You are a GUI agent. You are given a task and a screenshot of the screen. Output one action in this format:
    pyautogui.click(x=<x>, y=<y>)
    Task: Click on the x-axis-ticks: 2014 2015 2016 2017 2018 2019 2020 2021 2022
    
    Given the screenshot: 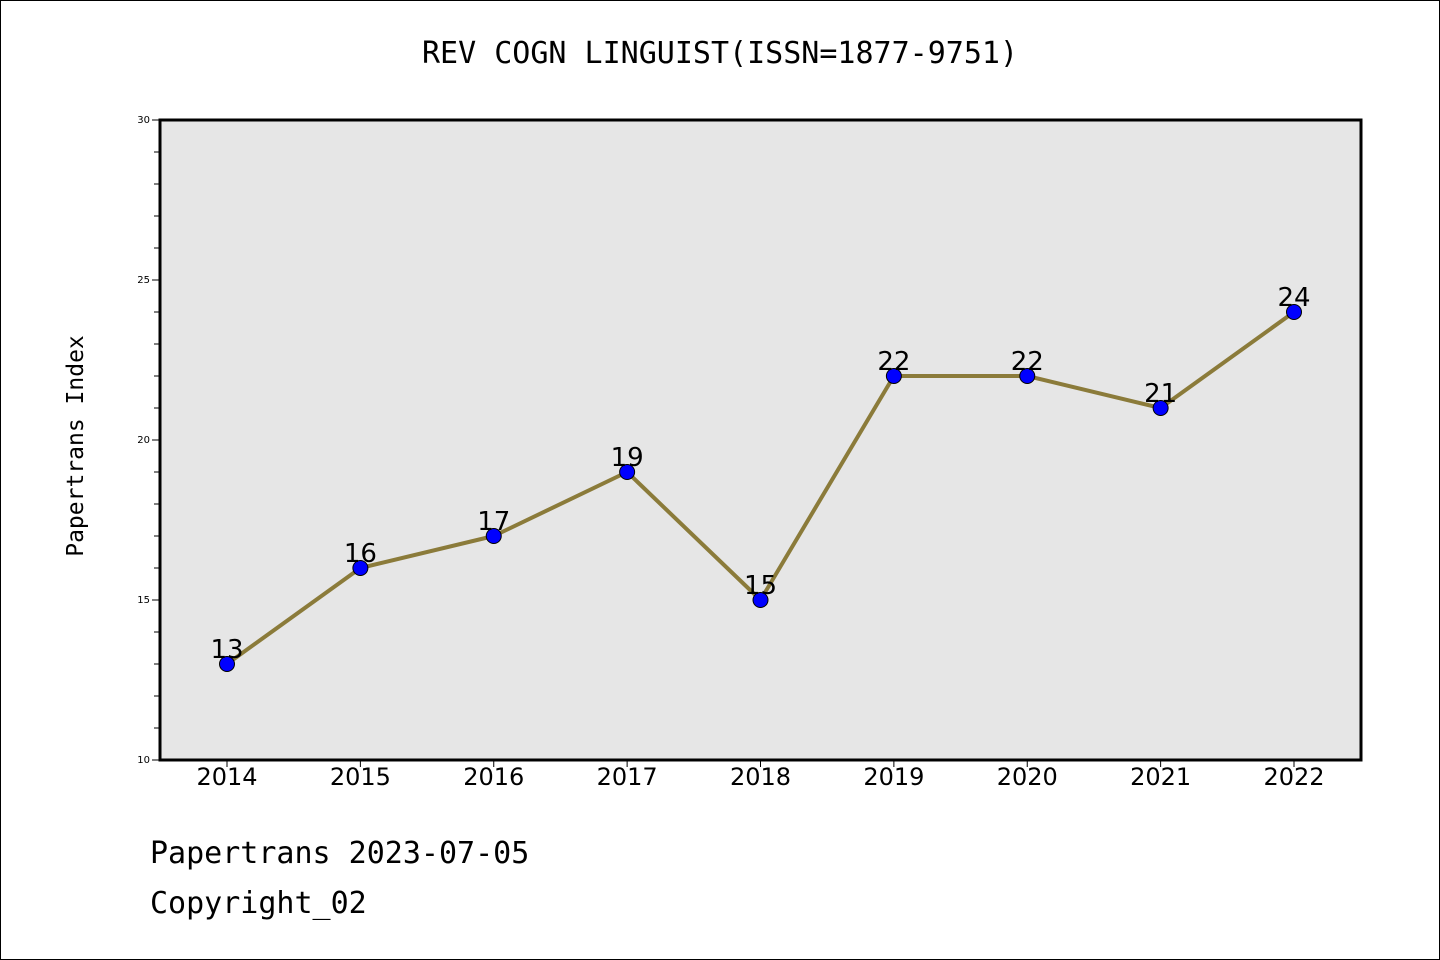 What is the action you would take?
    pyautogui.click(x=760, y=775)
    